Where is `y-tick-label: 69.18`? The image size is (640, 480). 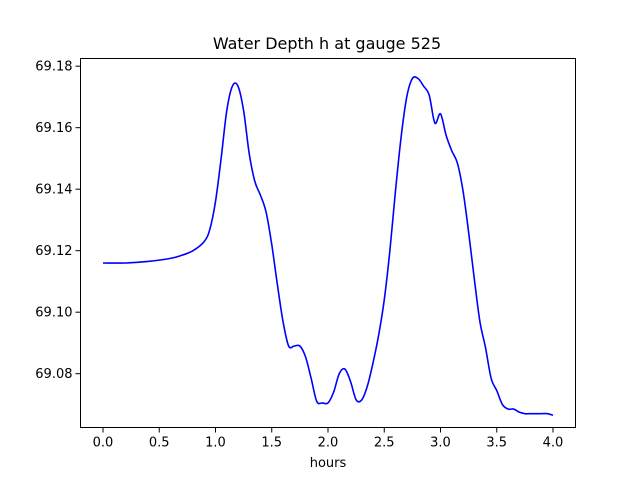
y-tick-label: 69.18 is located at coordinates (53, 67).